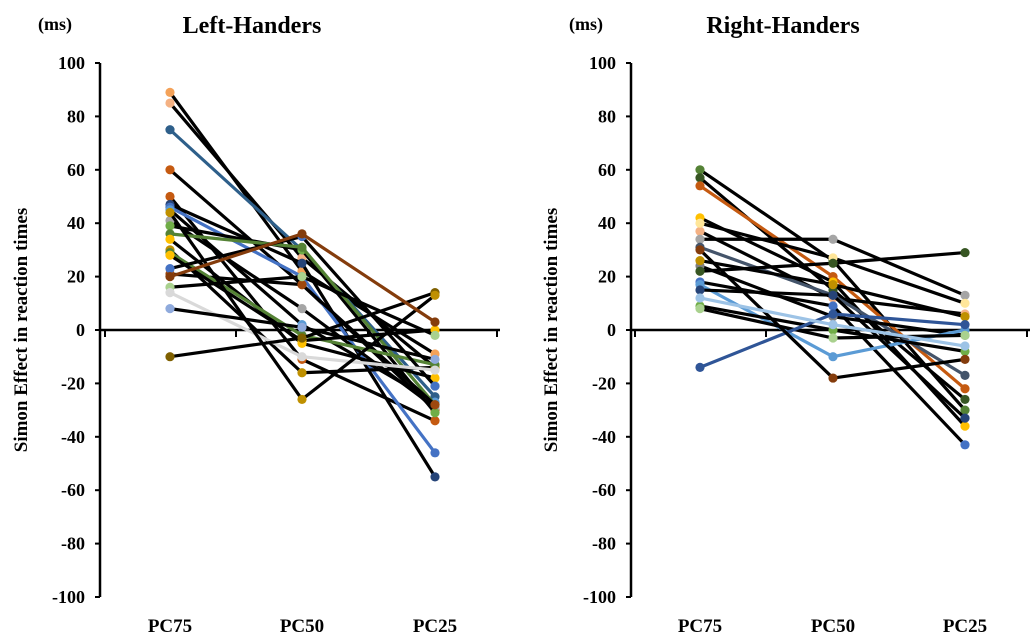  What do you see at coordinates (607, 277) in the screenshot?
I see `right-y-tick-label: 20` at bounding box center [607, 277].